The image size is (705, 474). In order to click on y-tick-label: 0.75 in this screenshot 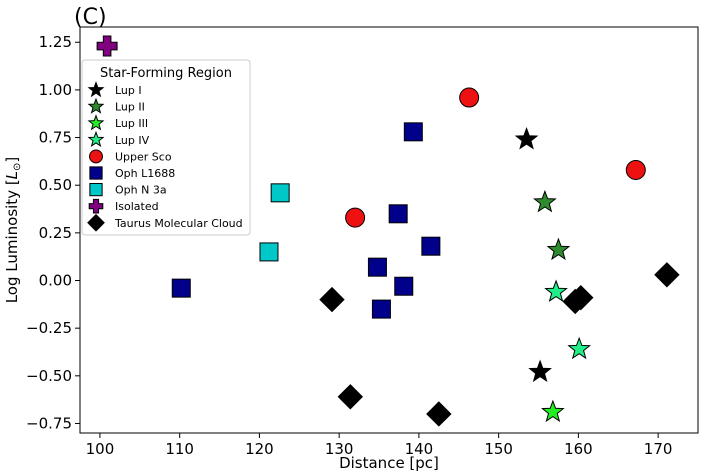, I will do `click(55, 138)`.